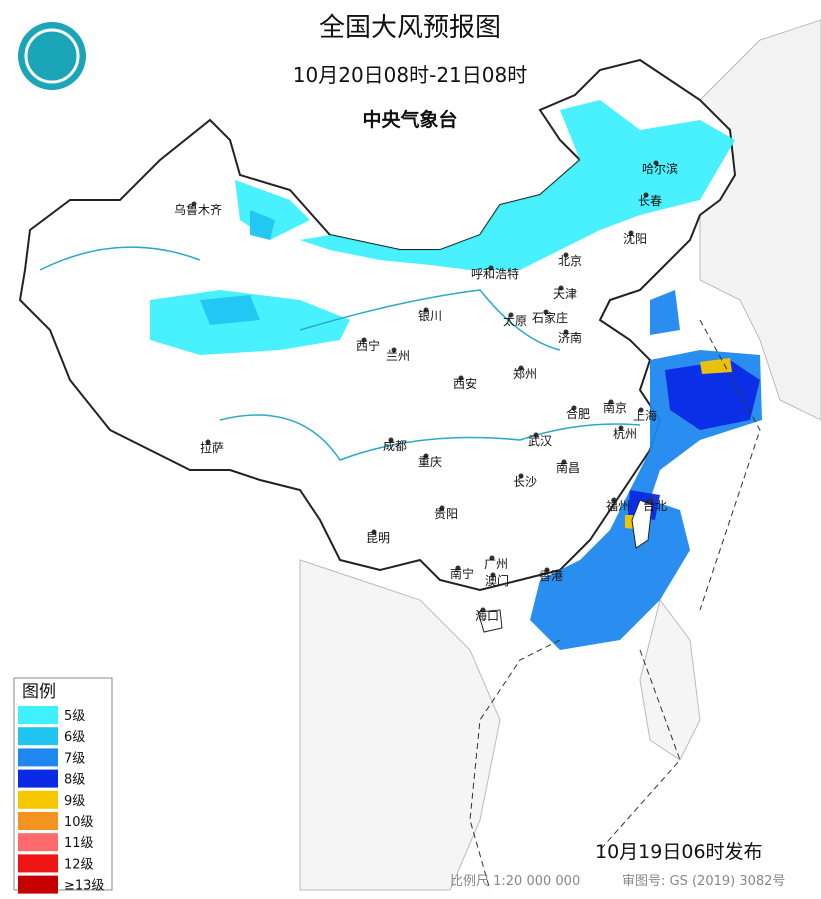 The image size is (821, 899). I want to click on city-label: 台北, so click(655, 505).